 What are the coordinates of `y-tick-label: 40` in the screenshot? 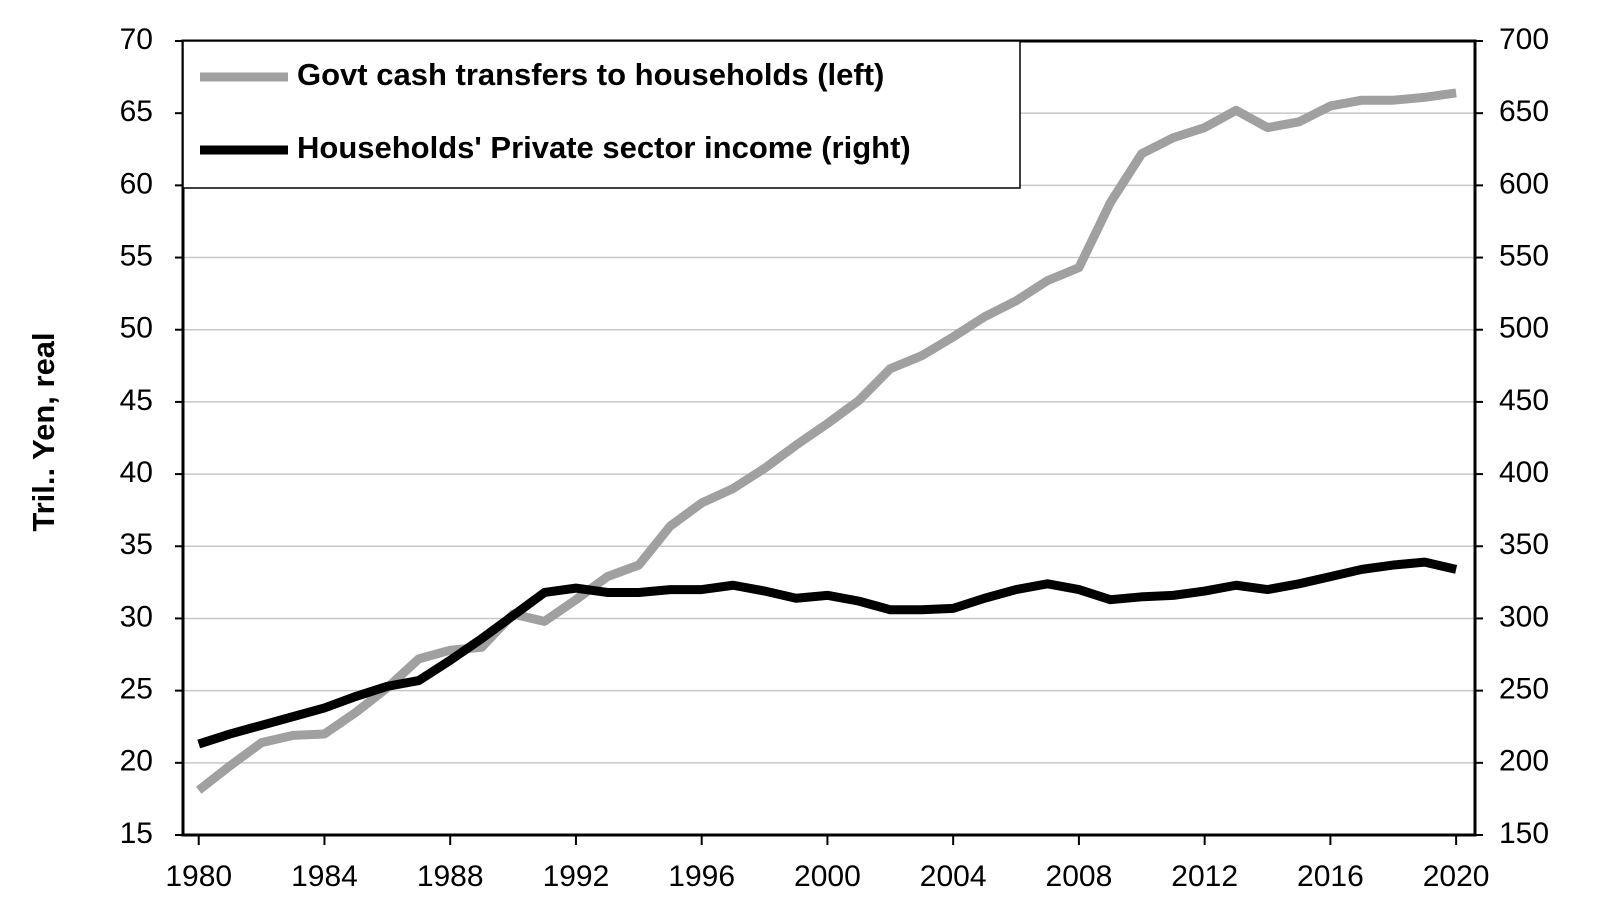 It's located at (136, 472).